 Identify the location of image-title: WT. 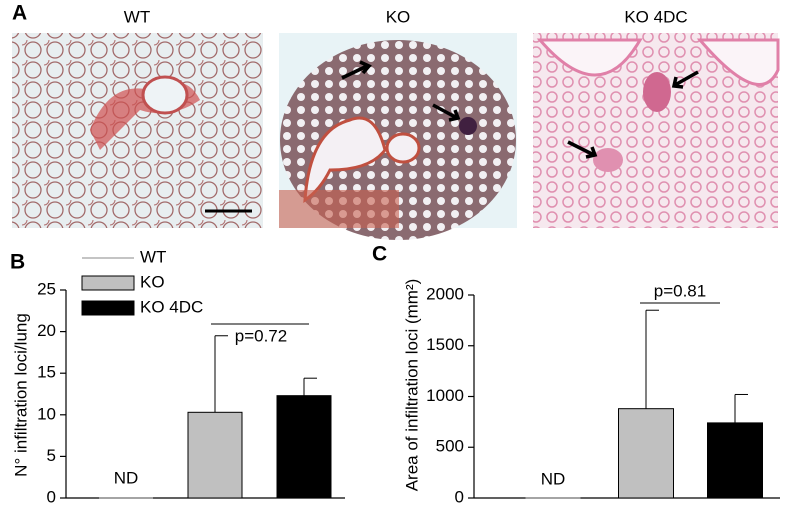
(137, 16).